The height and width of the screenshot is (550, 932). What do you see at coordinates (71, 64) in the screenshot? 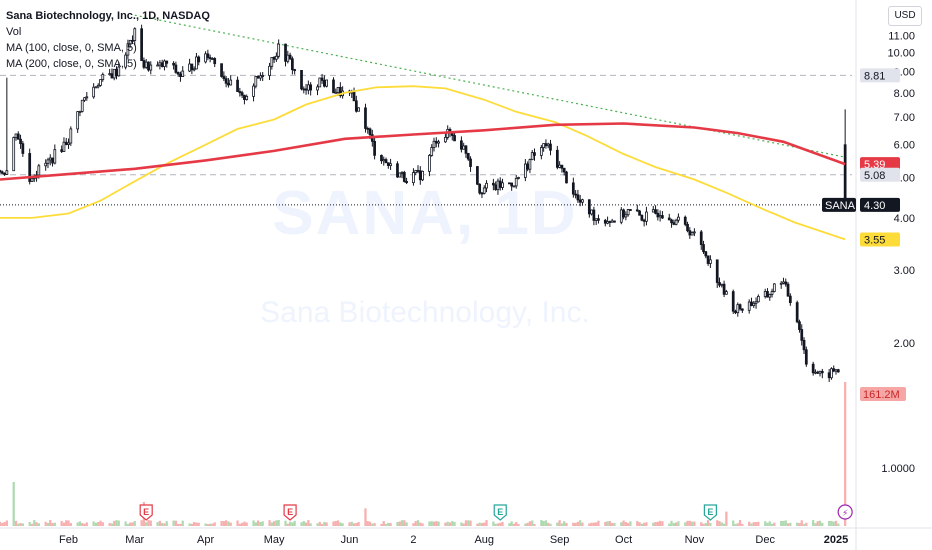
I see `indicator-ma200: MA (200, close, 0, SMA, 5)` at bounding box center [71, 64].